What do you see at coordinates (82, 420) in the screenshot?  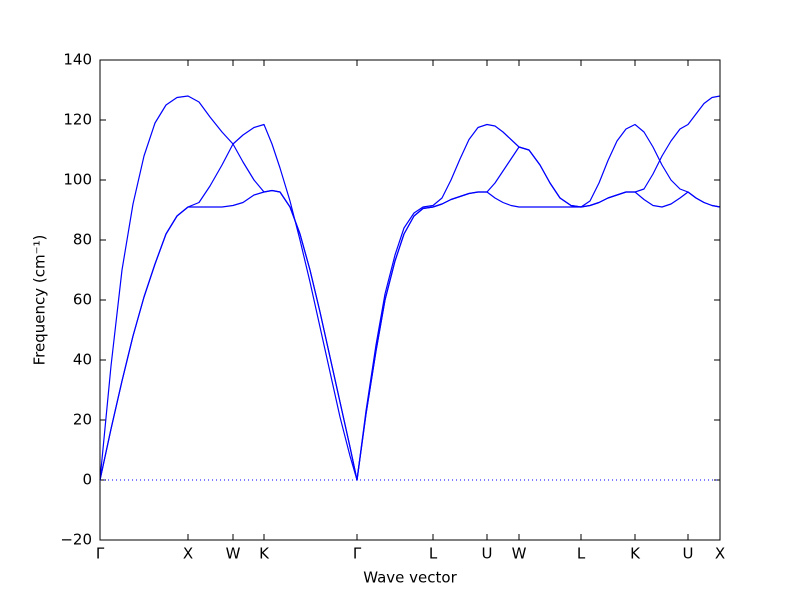 I see `y-tick-label: 20` at bounding box center [82, 420].